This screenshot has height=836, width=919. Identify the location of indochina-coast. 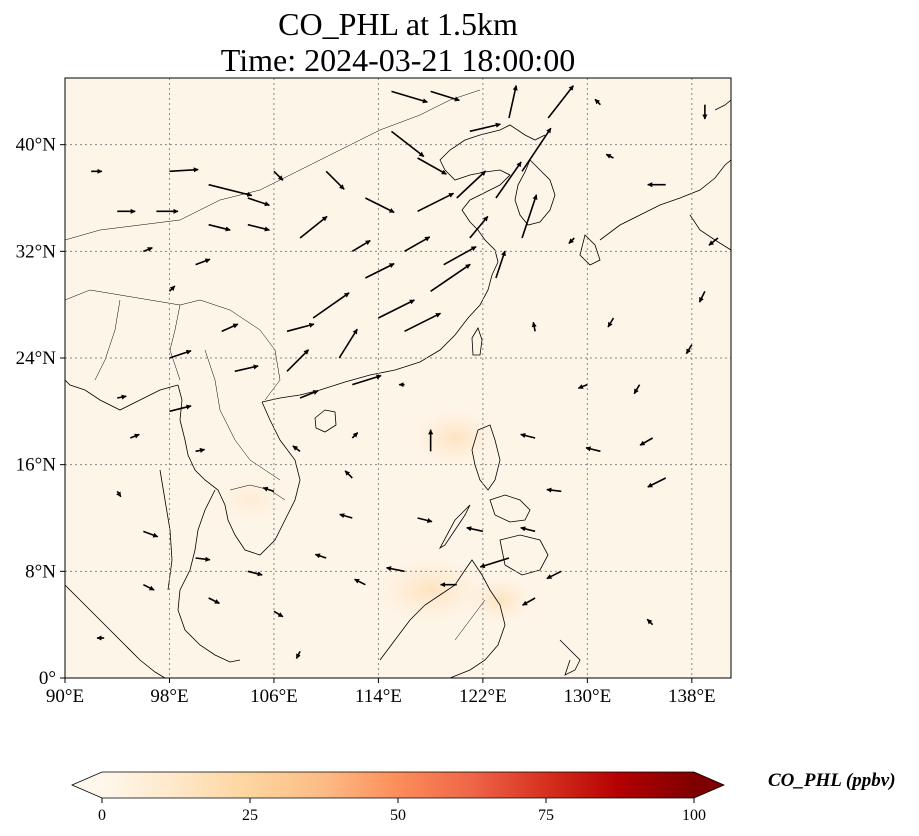
(239, 470).